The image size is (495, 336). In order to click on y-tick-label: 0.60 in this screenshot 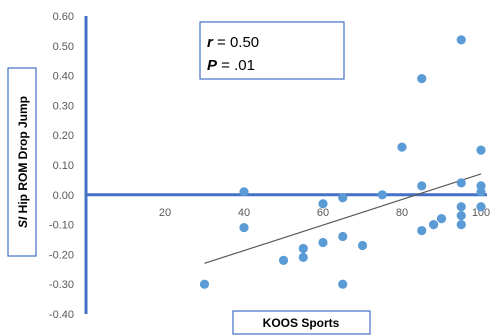, I will do `click(63, 17)`.